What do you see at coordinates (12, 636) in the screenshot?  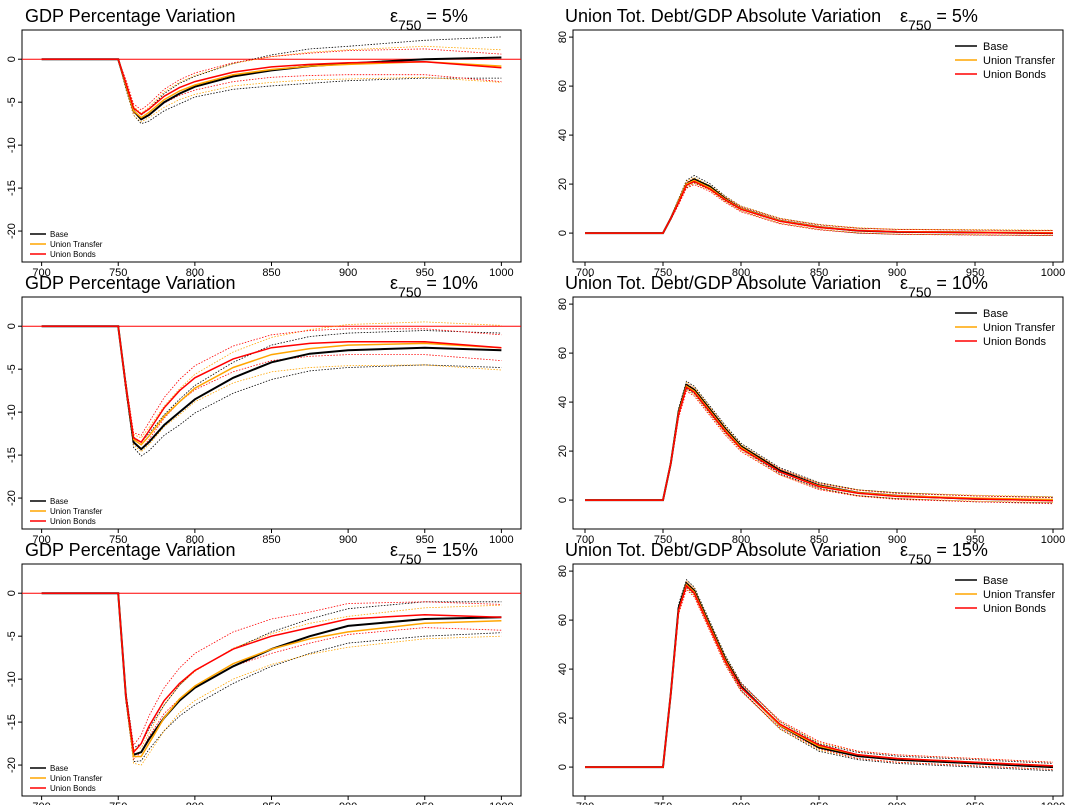 I see `y-tick-label: -5` at bounding box center [12, 636].